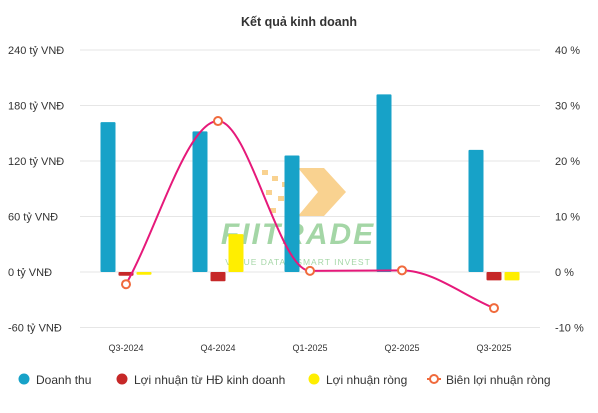  Describe the element at coordinates (569, 329) in the screenshot. I see `y-right-tick-label: -10 %` at that location.